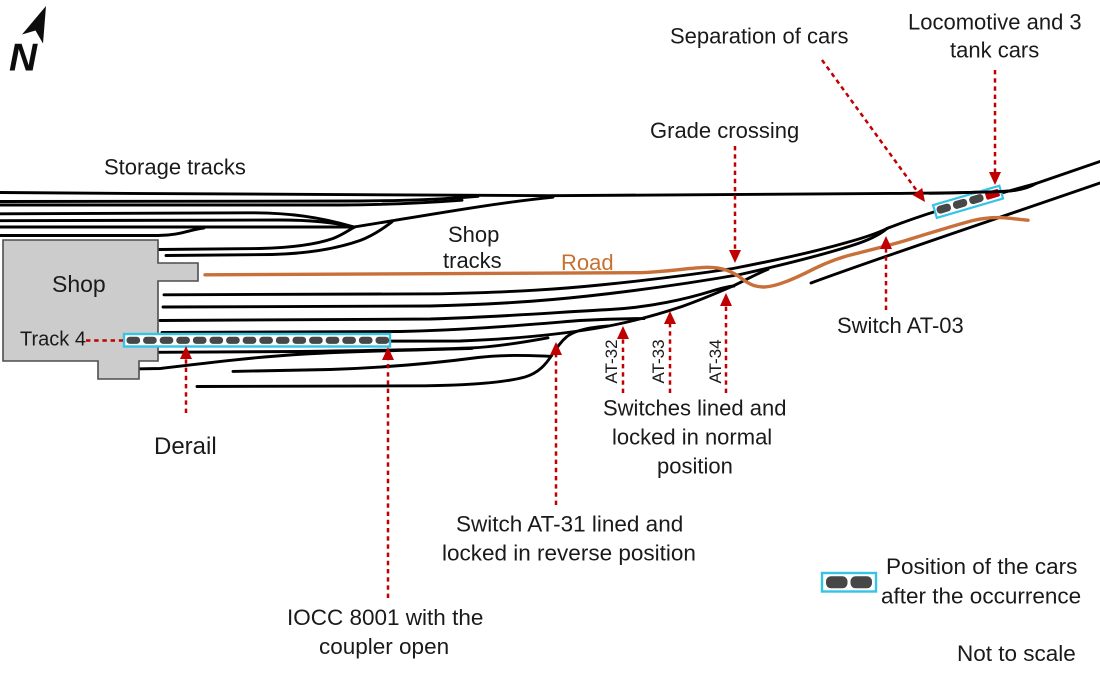 The image size is (1100, 673). Describe the element at coordinates (692, 437) in the screenshot. I see `svg-text: locked in normal` at that location.